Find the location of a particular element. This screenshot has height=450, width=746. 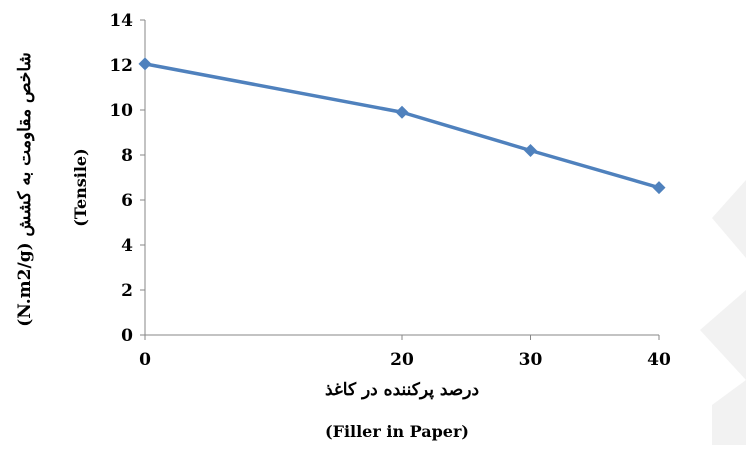

y-tick-label: 6 is located at coordinates (127, 201).